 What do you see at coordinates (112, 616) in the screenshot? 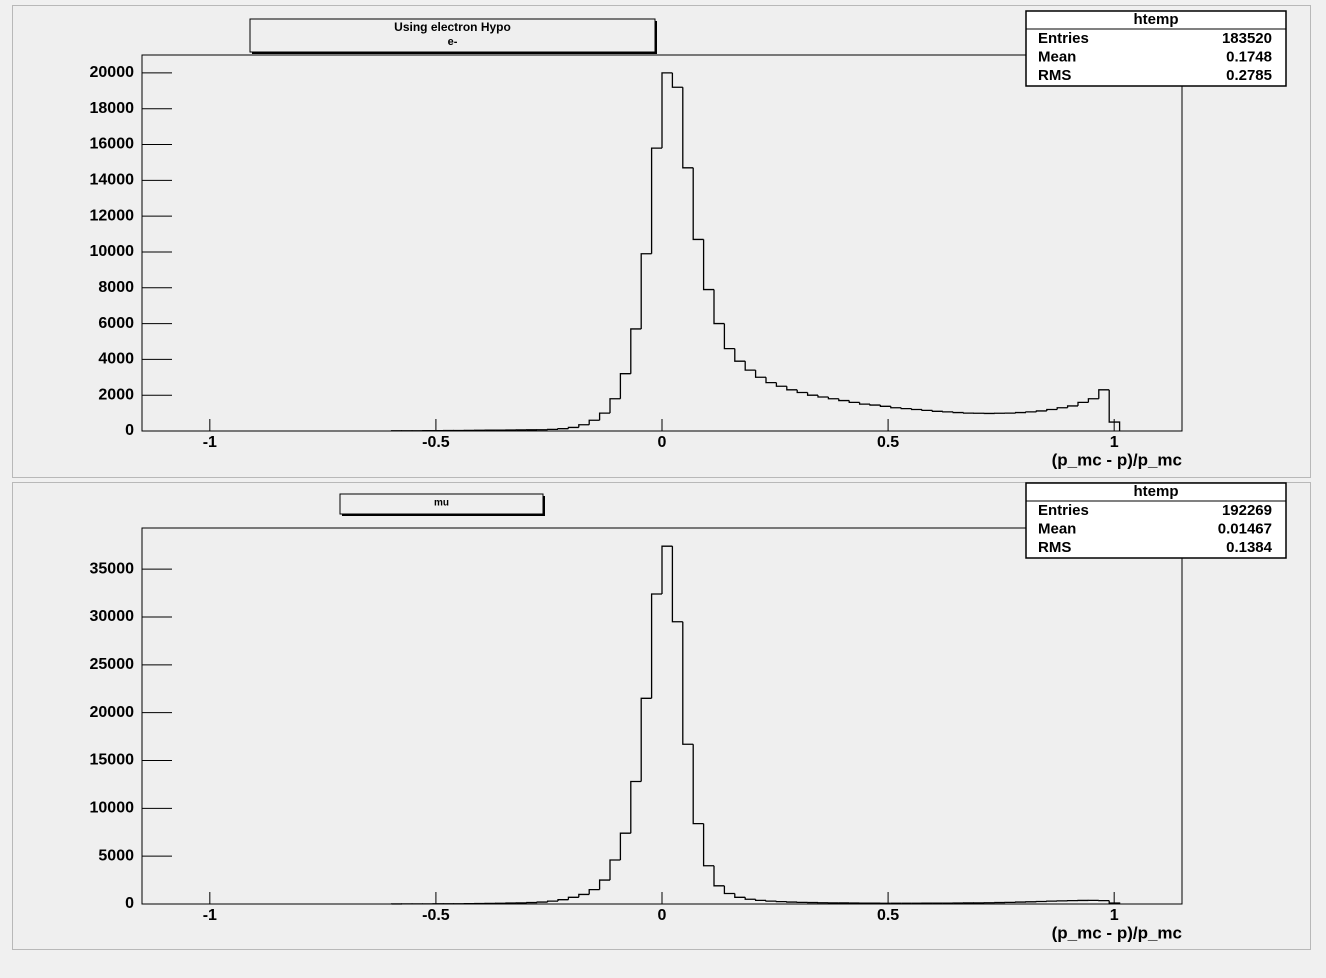
I see `y-tick-label: 30000` at bounding box center [112, 616].